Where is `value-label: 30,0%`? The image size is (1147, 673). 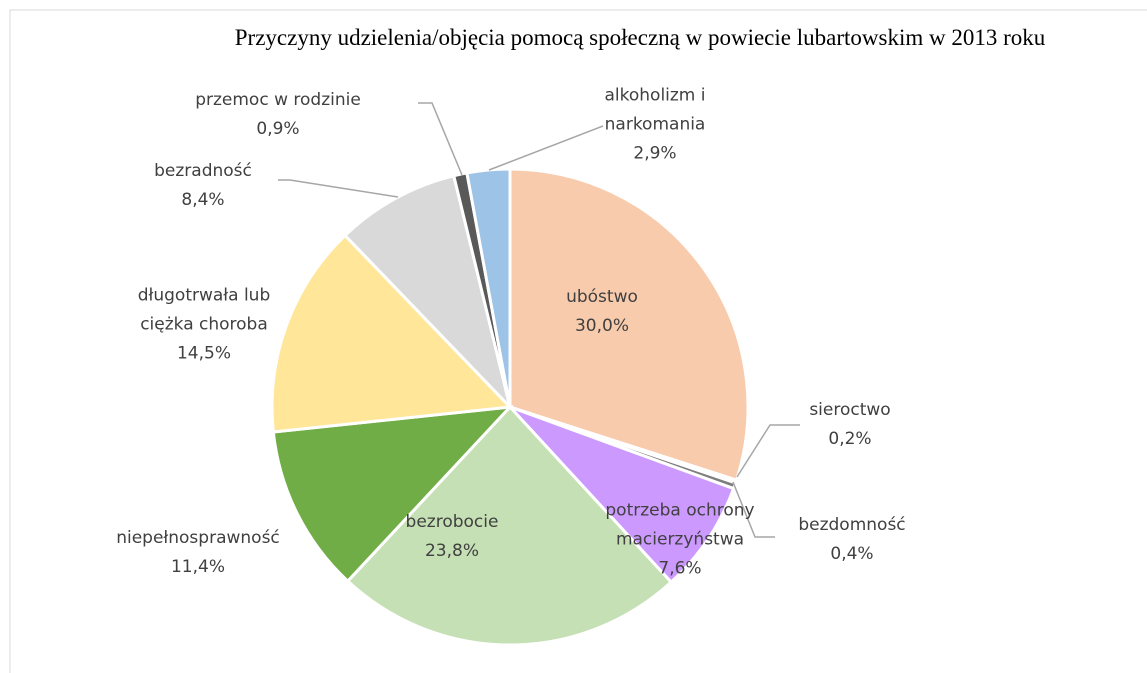 value-label: 30,0% is located at coordinates (601, 326).